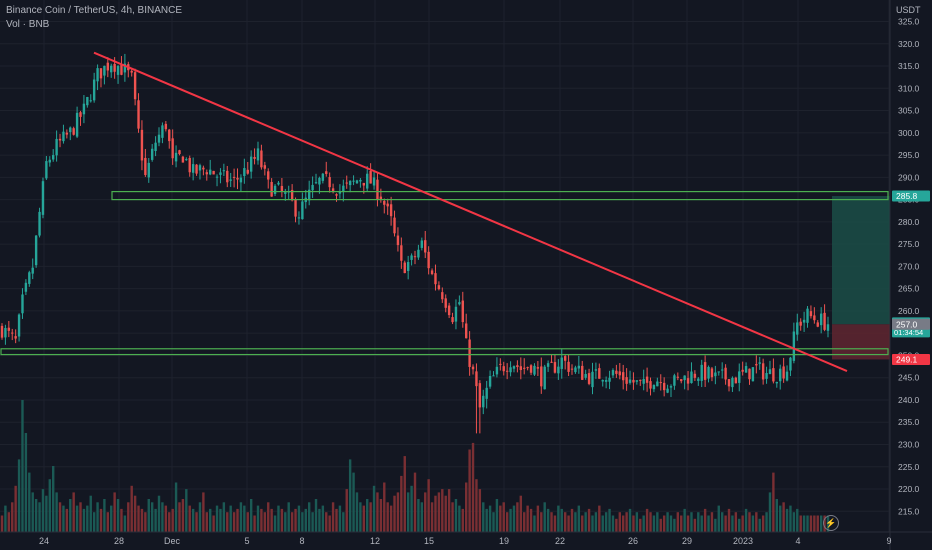  I want to click on resistance-zone-rect, so click(500, 195).